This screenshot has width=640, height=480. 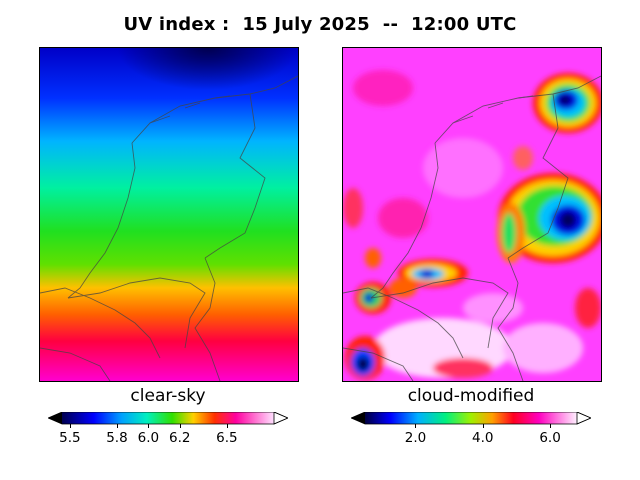 I want to click on clear-sky-colorbar-tick-label: 6.0, so click(x=148, y=438).